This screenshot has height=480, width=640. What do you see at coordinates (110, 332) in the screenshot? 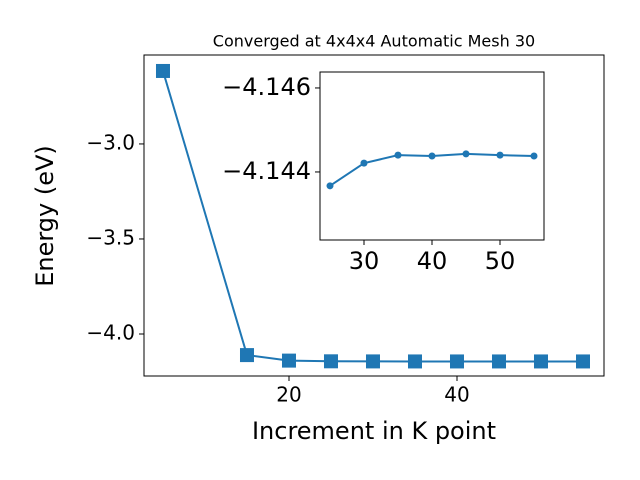
I see `y-tick-label: −4.0` at bounding box center [110, 332].